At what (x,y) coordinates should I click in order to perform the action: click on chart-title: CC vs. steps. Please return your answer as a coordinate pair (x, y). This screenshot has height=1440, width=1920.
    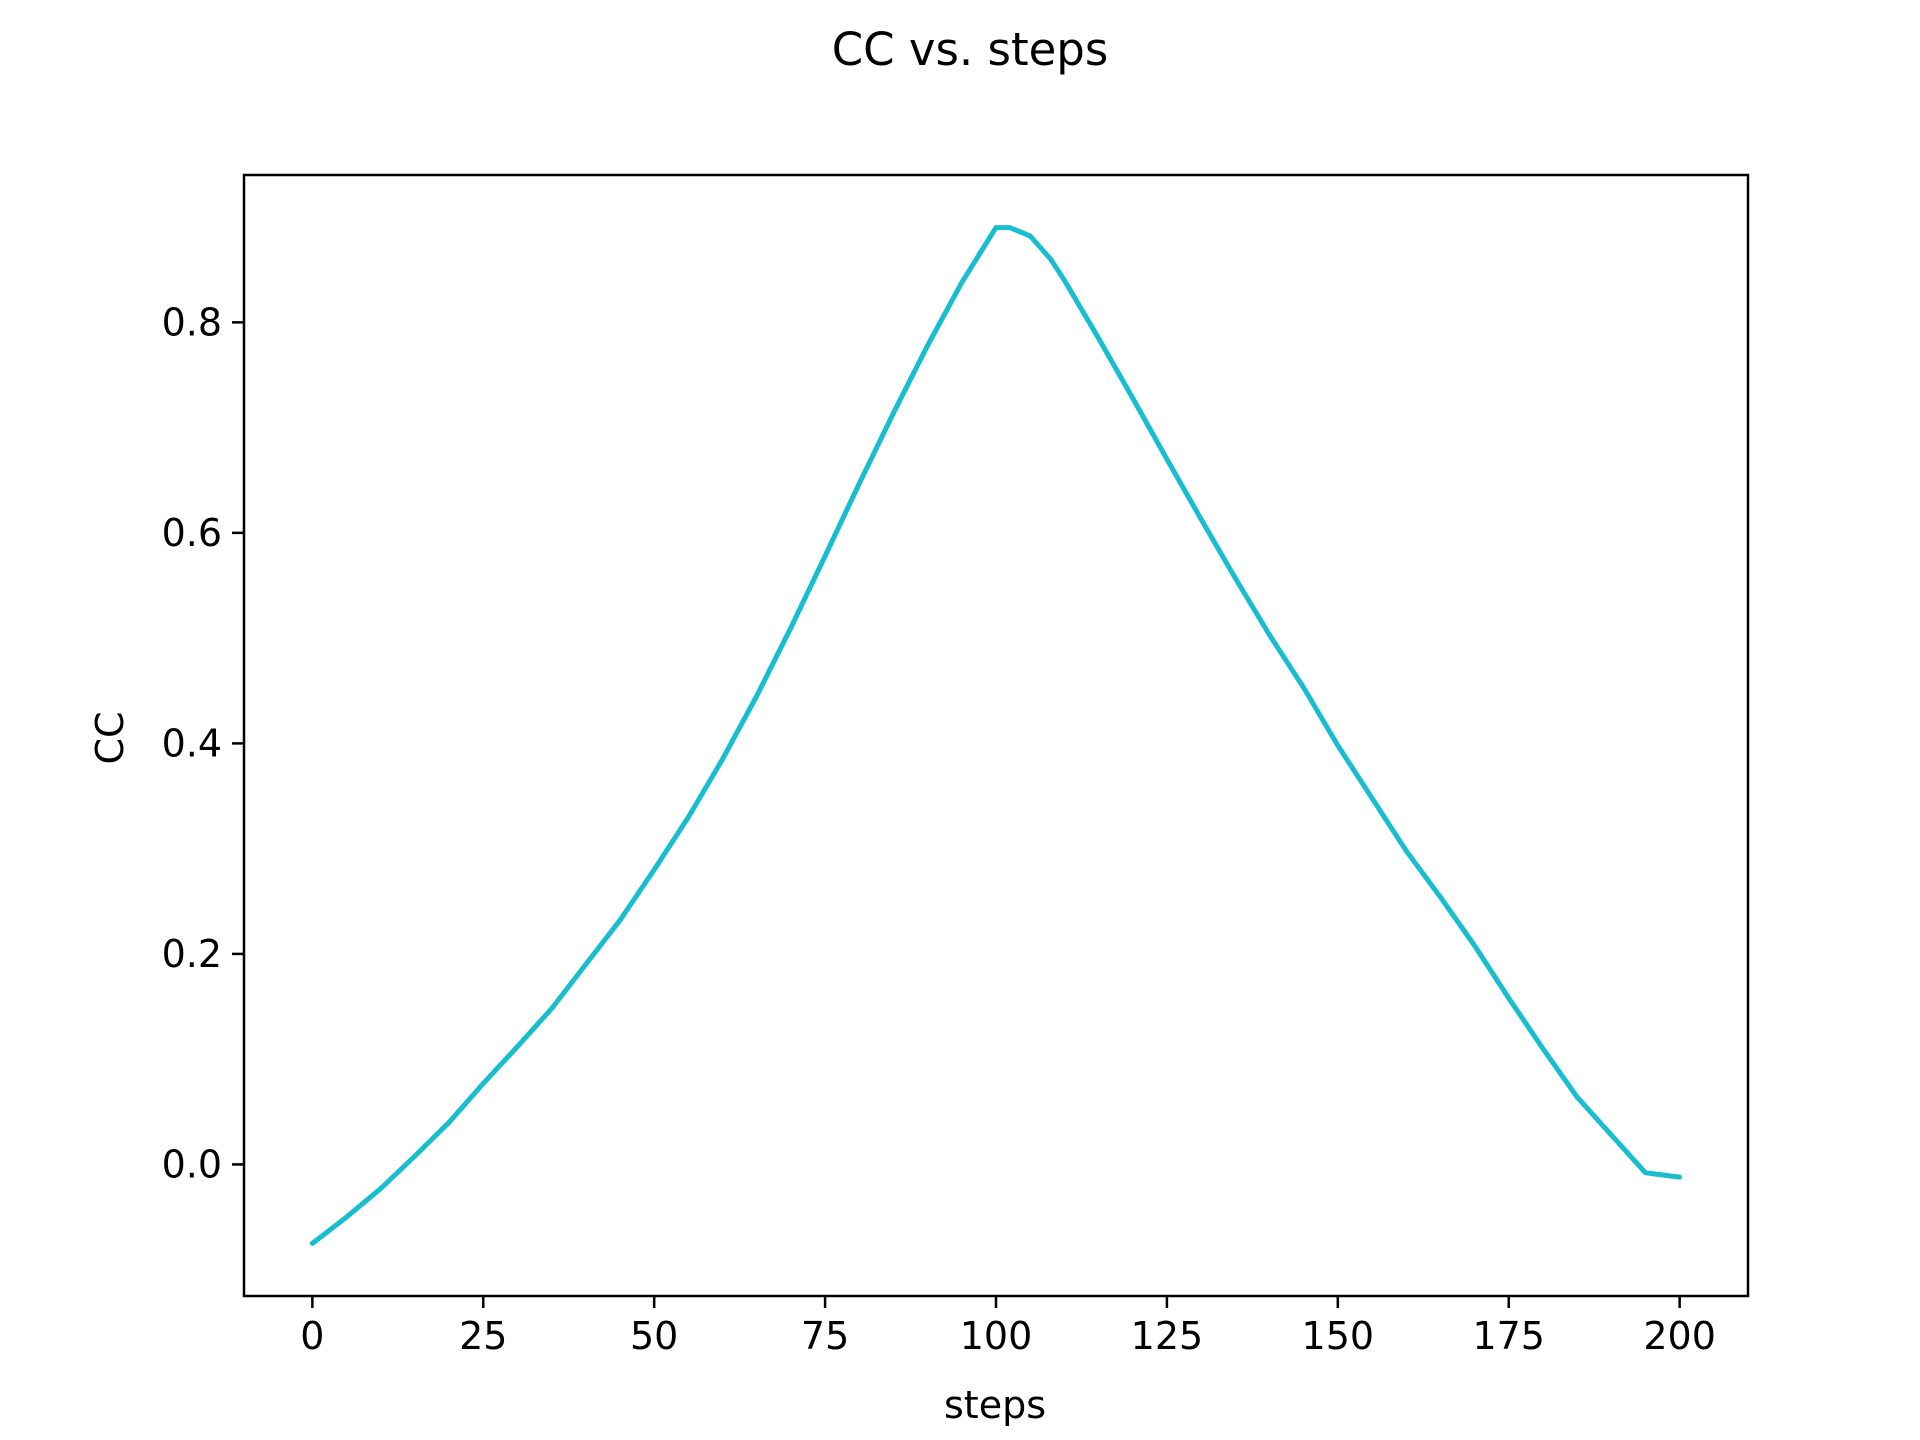
    Looking at the image, I should click on (970, 49).